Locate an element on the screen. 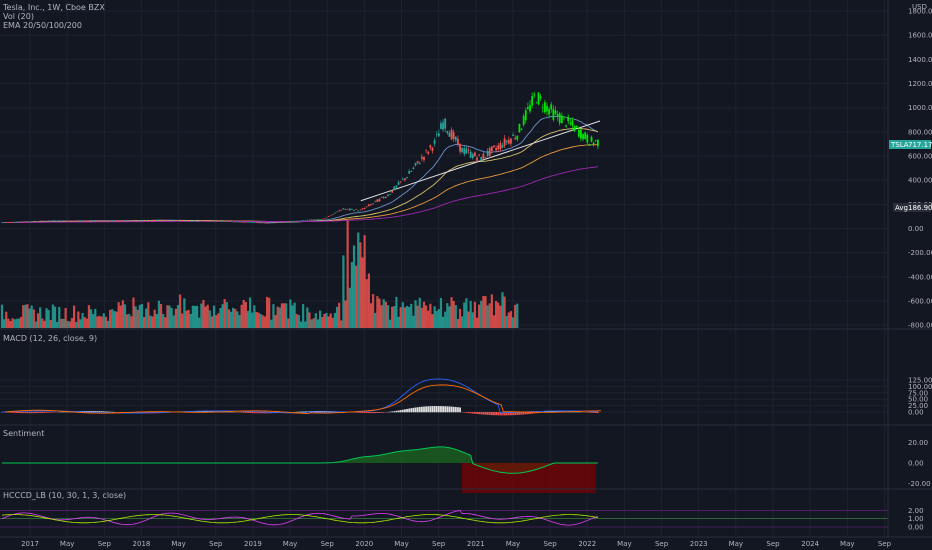 This screenshot has height=550, width=932. time-tick-label: Sep is located at coordinates (328, 544).